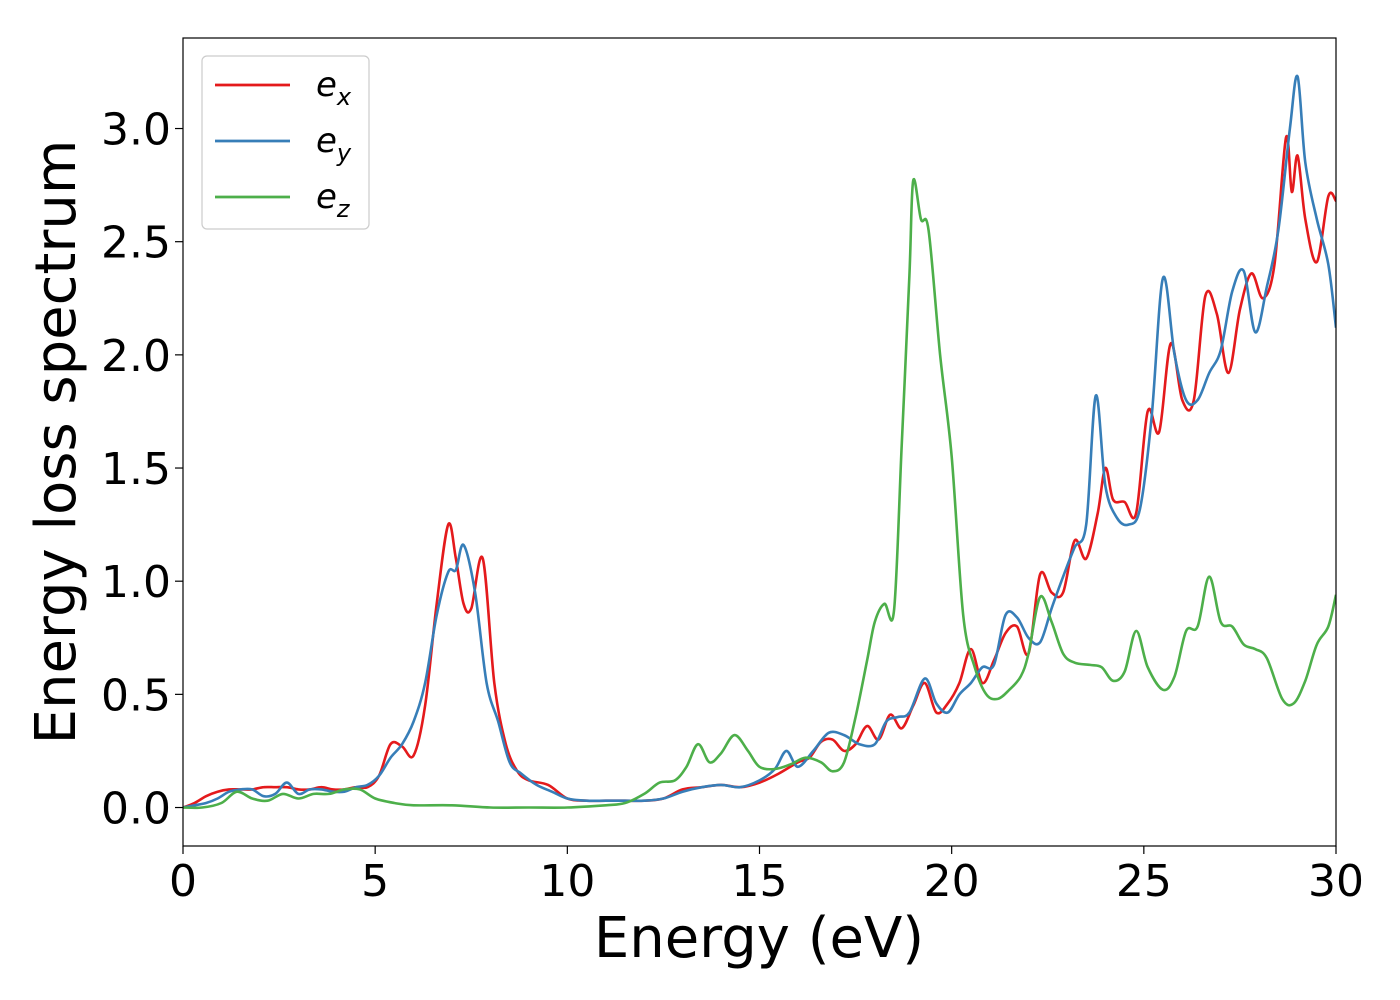  I want to click on legend-label-ex: ex, so click(334, 88).